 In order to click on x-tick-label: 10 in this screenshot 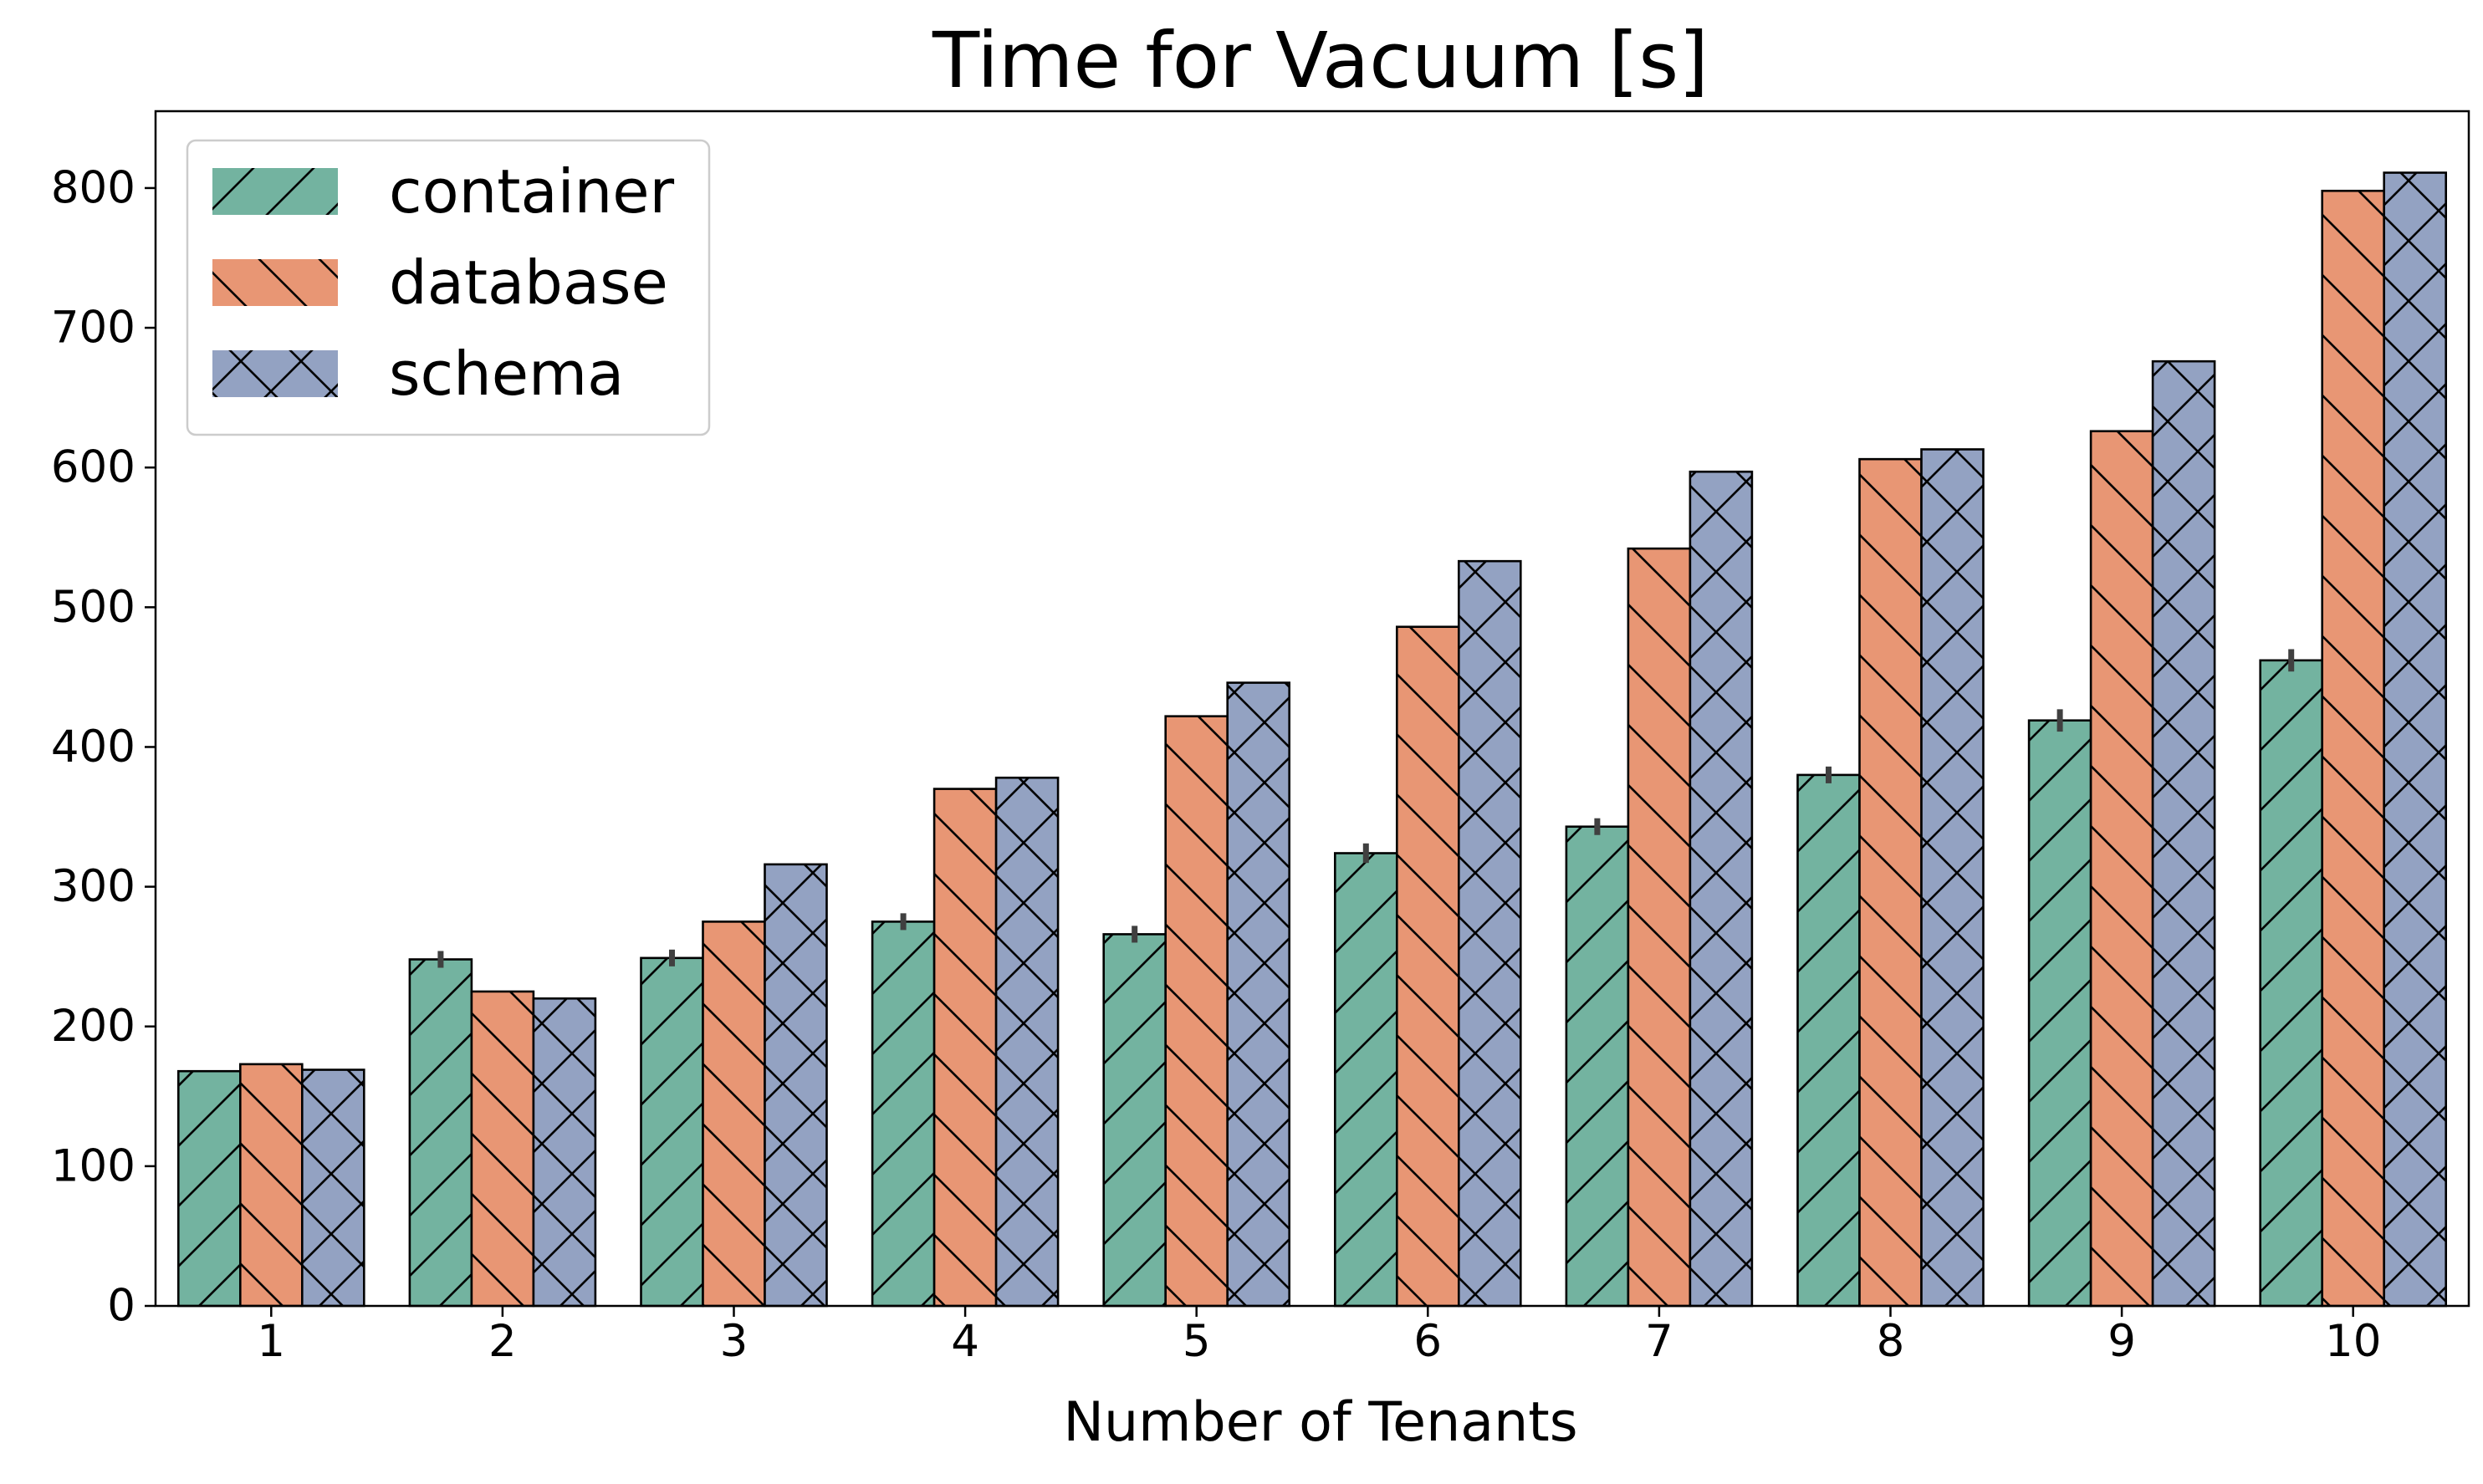, I will do `click(2353, 1341)`.